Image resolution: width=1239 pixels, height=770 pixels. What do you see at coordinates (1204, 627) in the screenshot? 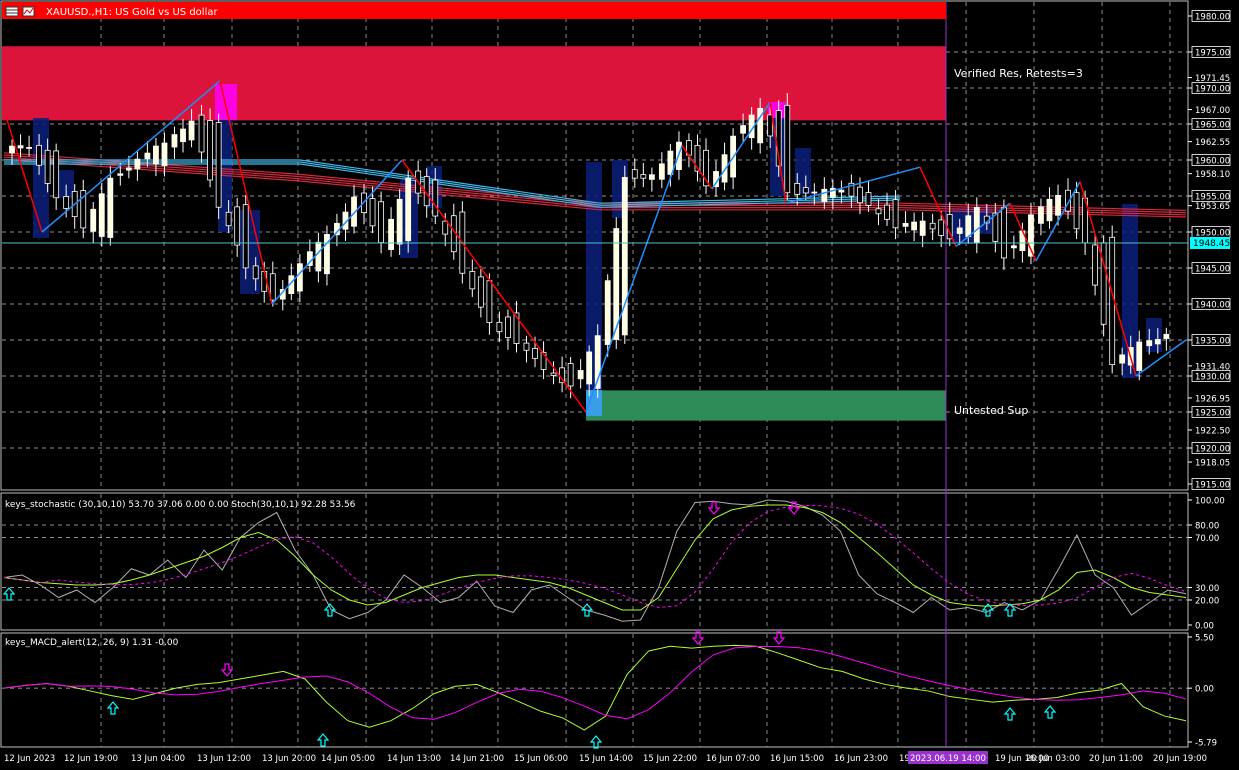
I see `stoch-tick-label: 0.00` at bounding box center [1204, 627].